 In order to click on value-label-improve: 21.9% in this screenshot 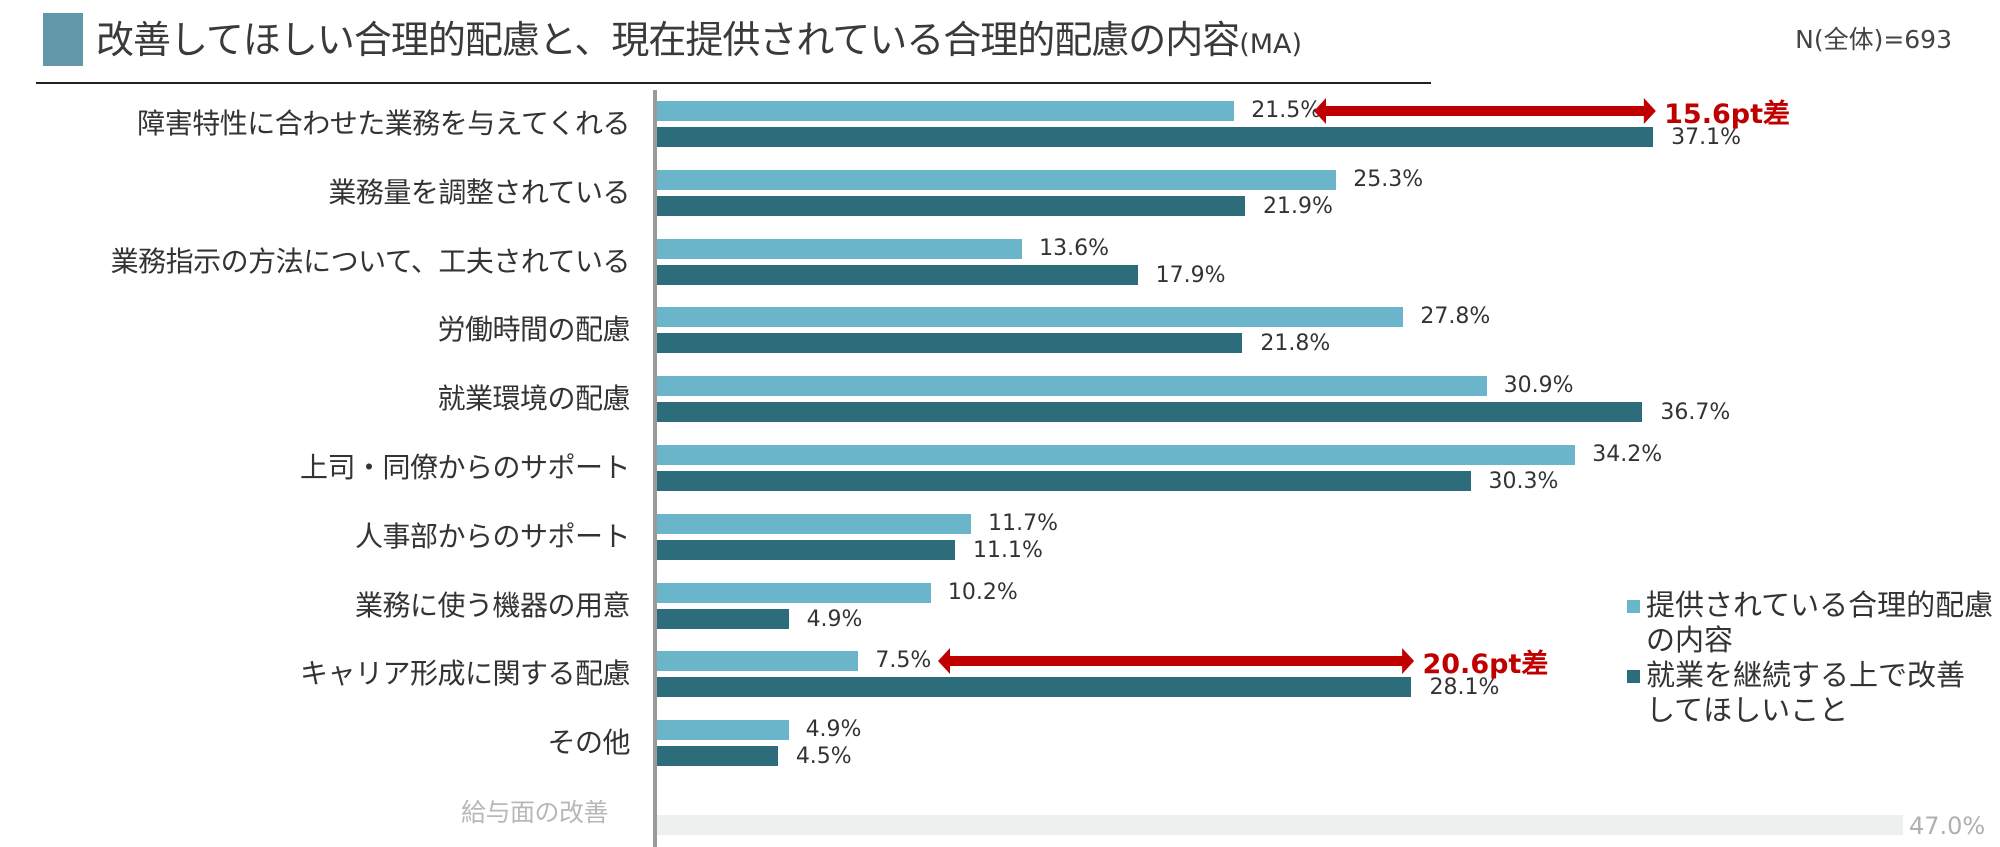, I will do `click(1298, 206)`.